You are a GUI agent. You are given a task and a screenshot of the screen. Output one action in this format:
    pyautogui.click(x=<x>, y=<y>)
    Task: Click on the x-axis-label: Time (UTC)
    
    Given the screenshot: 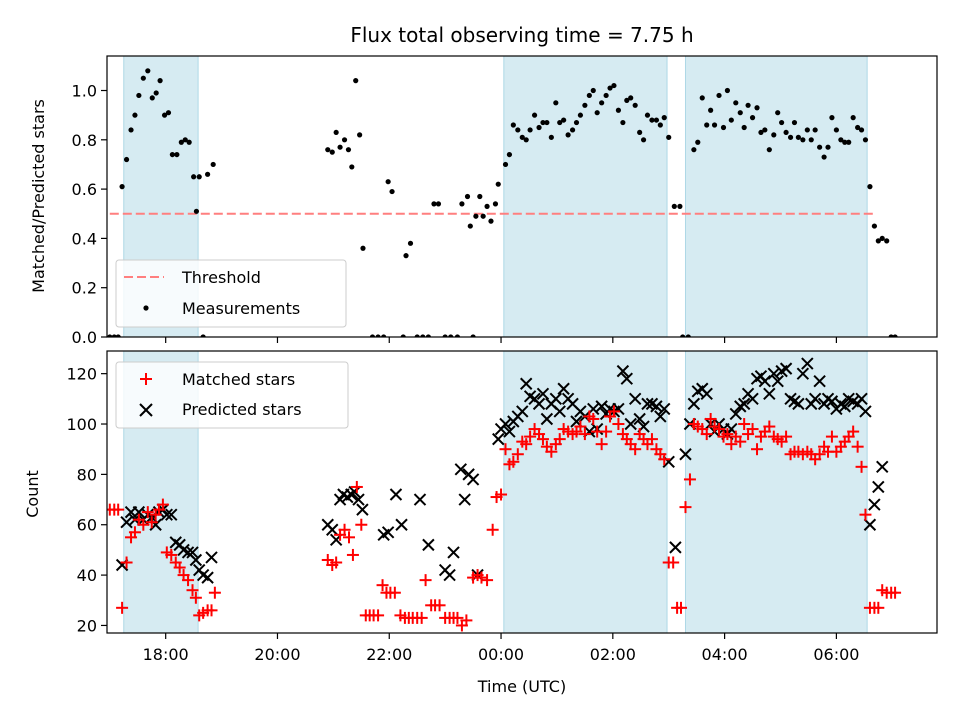 What is the action you would take?
    pyautogui.click(x=521, y=686)
    